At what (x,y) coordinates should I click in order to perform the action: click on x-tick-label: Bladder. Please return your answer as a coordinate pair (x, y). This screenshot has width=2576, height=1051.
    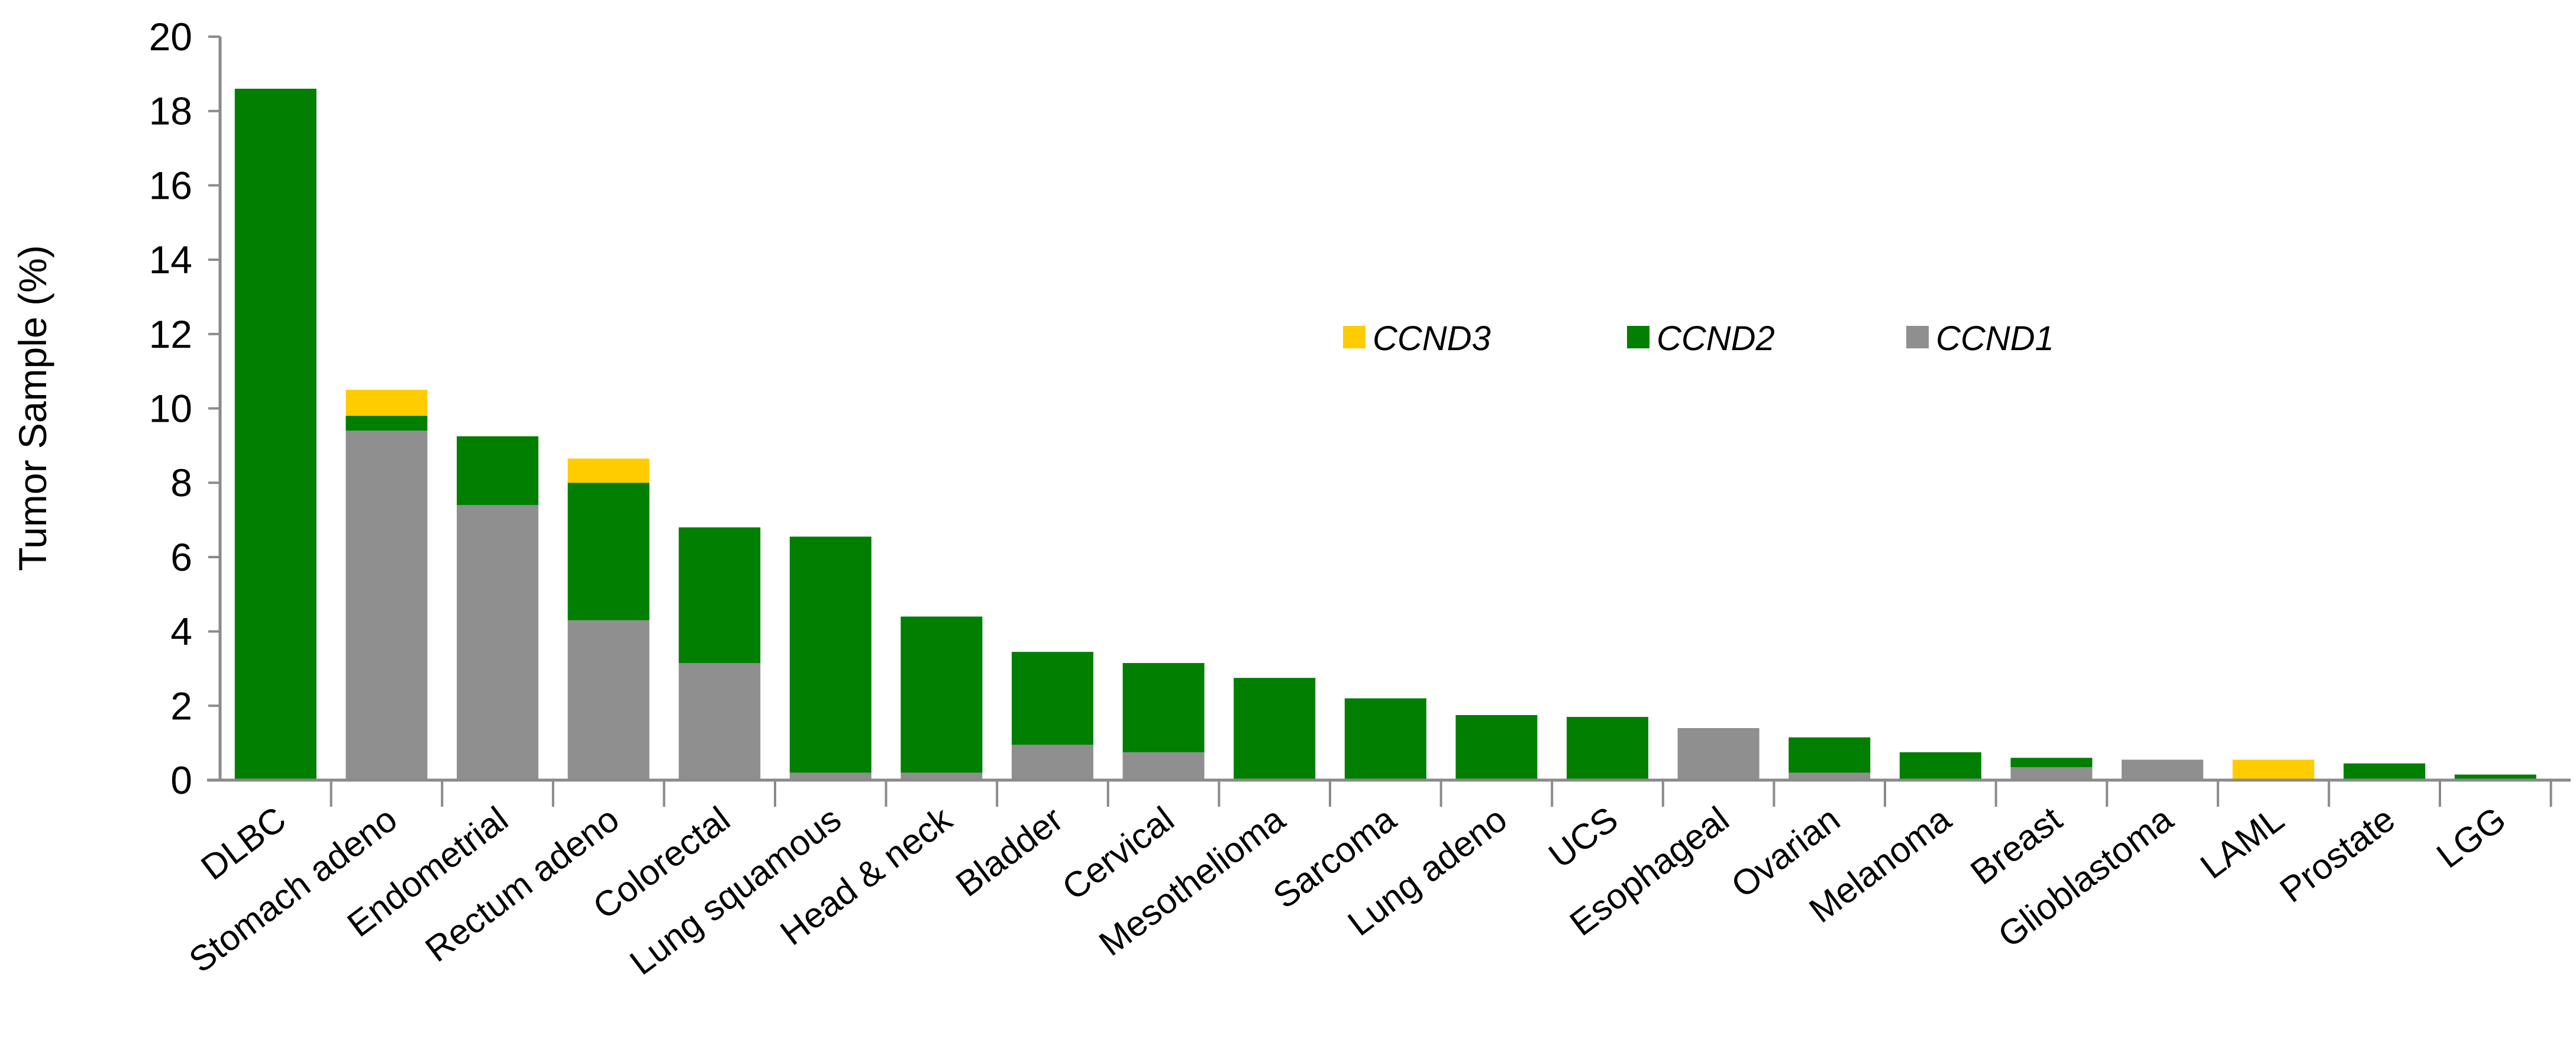
    Looking at the image, I should click on (1009, 851).